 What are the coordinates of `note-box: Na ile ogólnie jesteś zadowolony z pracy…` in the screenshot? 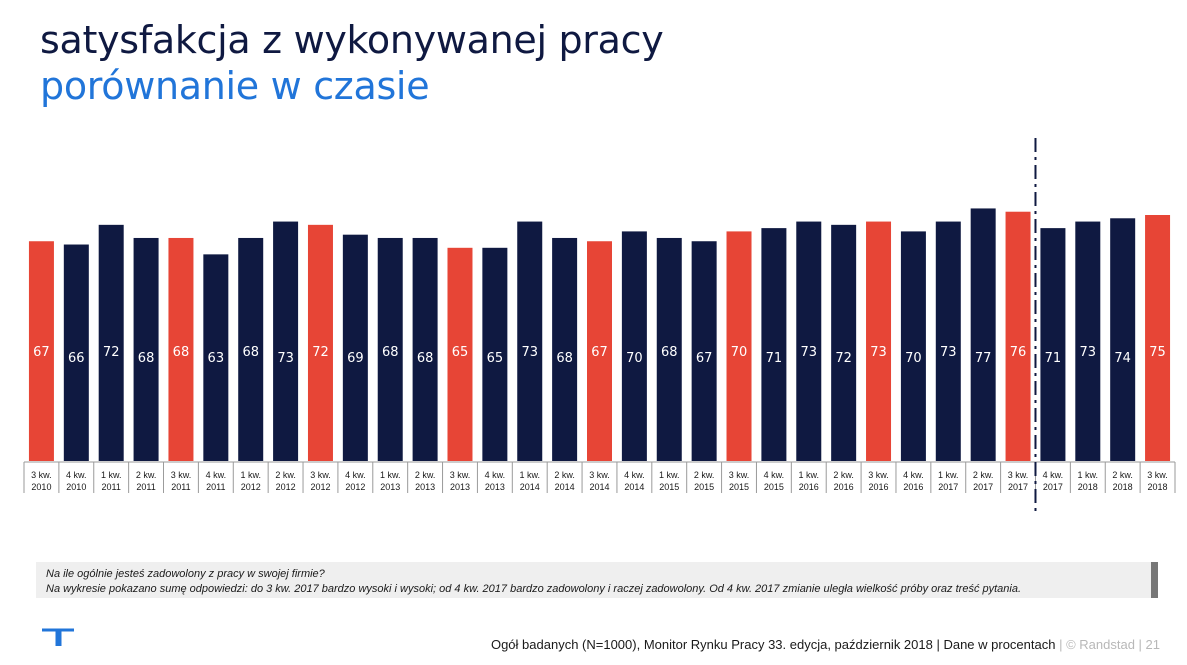 It's located at (597, 580).